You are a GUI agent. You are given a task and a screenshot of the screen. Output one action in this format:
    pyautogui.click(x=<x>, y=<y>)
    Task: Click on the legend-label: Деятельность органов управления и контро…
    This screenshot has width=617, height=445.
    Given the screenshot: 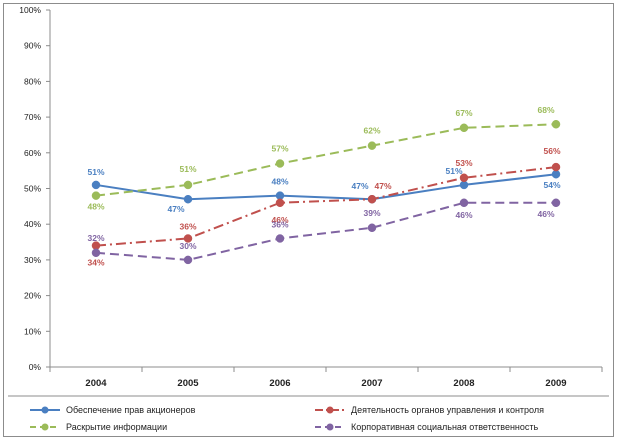 What is the action you would take?
    pyautogui.click(x=447, y=410)
    